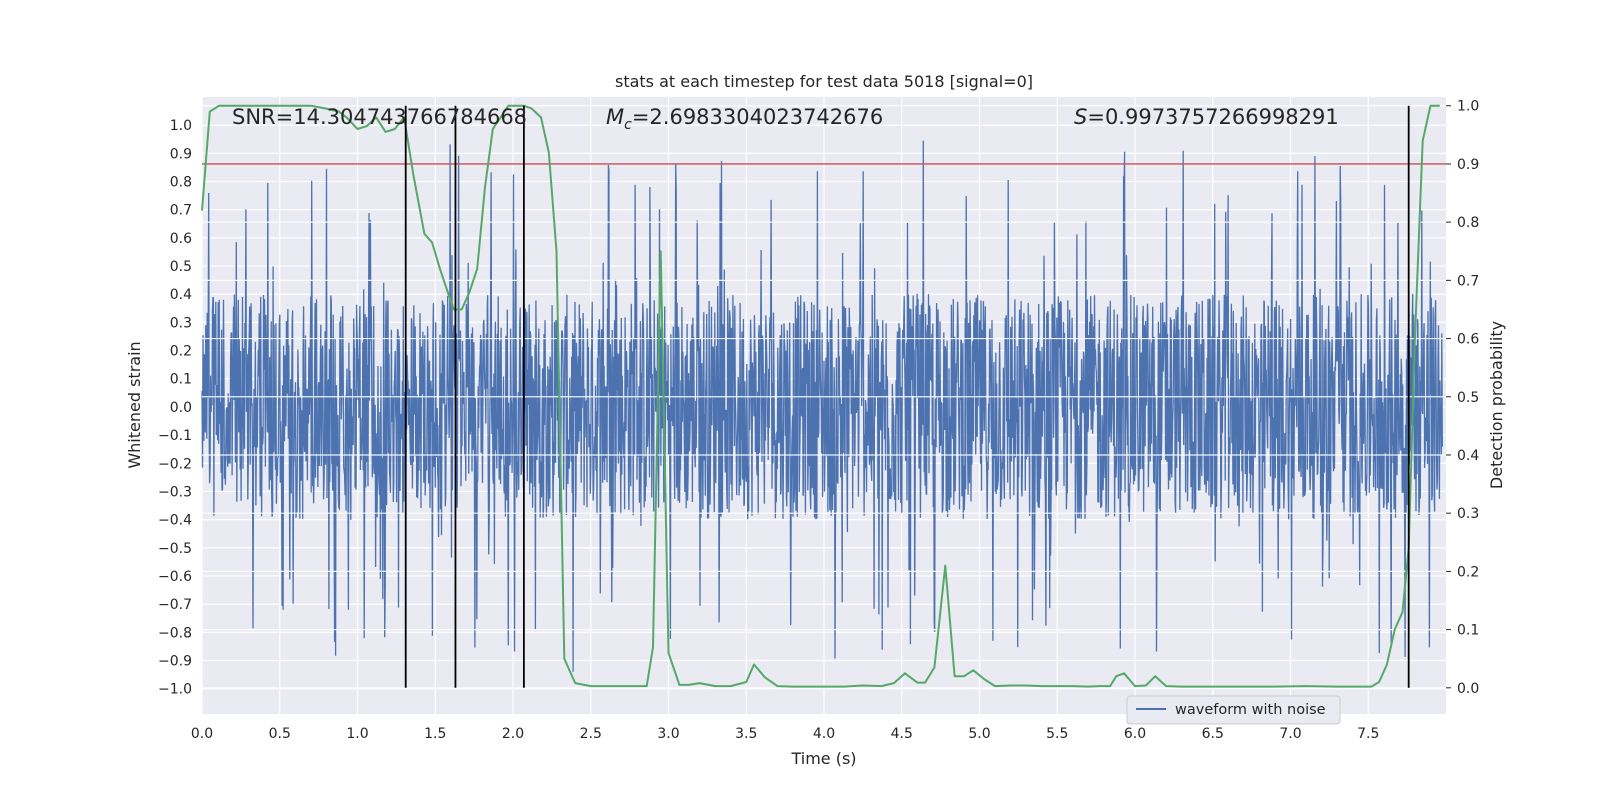 This screenshot has width=1600, height=800. Describe the element at coordinates (1468, 689) in the screenshot. I see `y-tick-label-right: 0.0` at that location.